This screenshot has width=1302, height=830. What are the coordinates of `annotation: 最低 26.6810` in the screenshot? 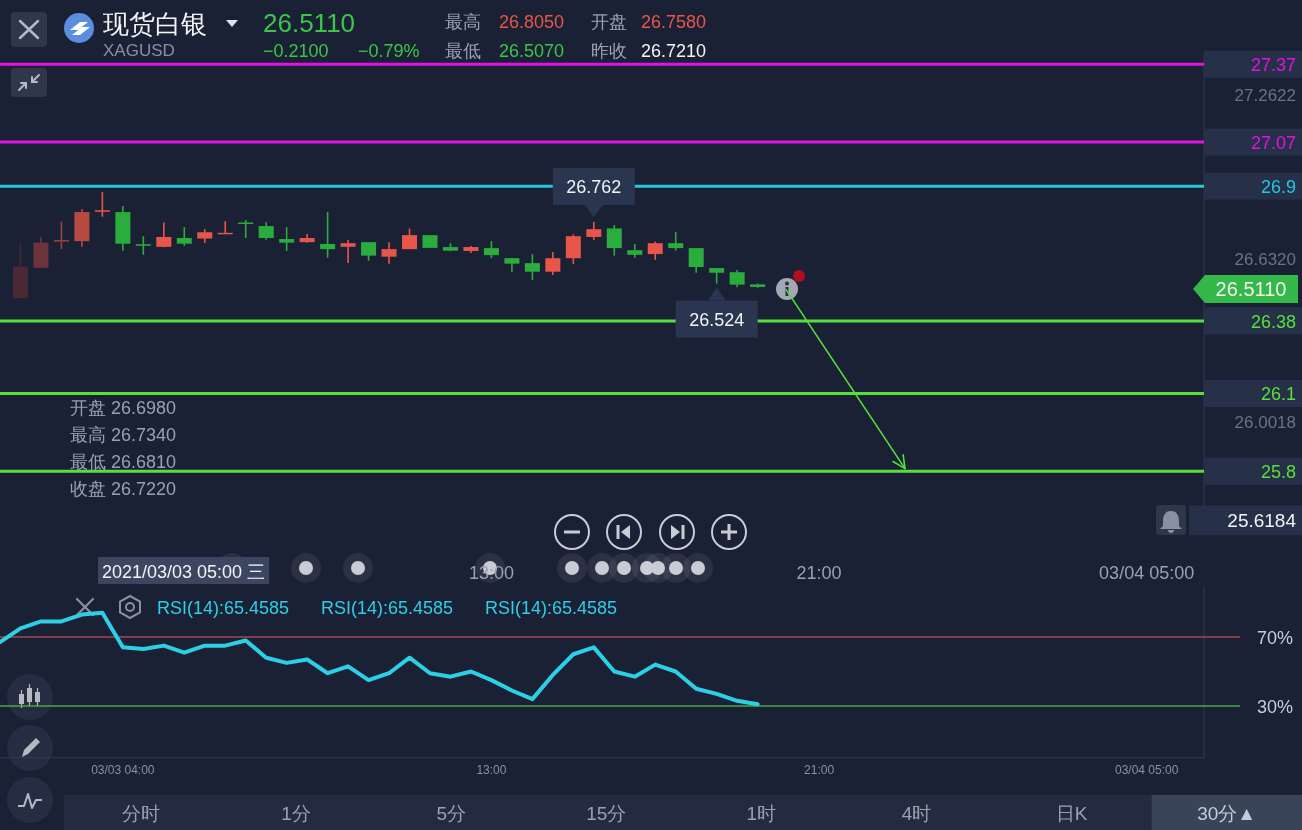 It's located at (123, 462).